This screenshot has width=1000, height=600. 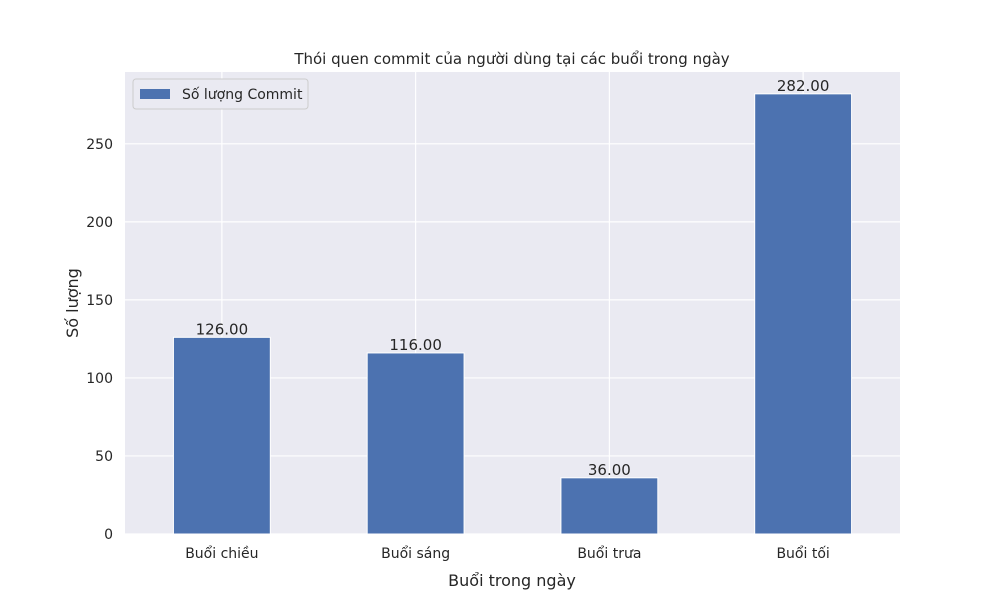 I want to click on legend-box, so click(x=220, y=94).